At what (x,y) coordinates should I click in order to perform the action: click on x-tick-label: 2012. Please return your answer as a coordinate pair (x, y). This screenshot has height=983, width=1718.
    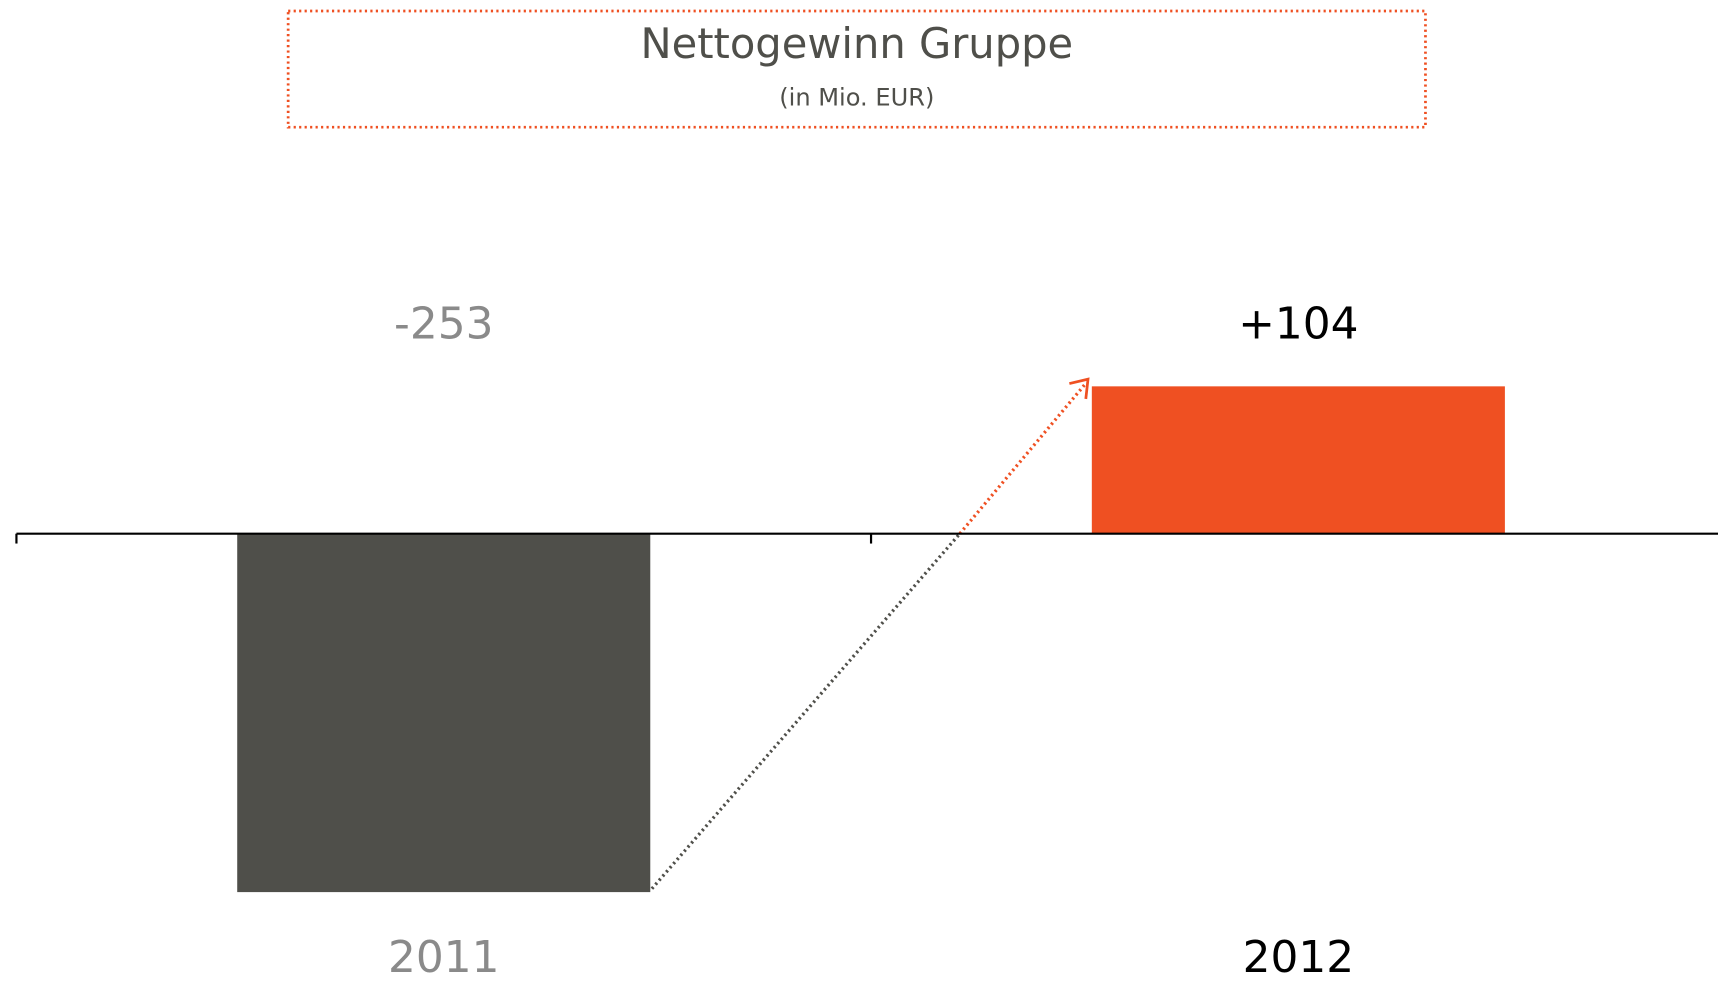
    Looking at the image, I should click on (1299, 957).